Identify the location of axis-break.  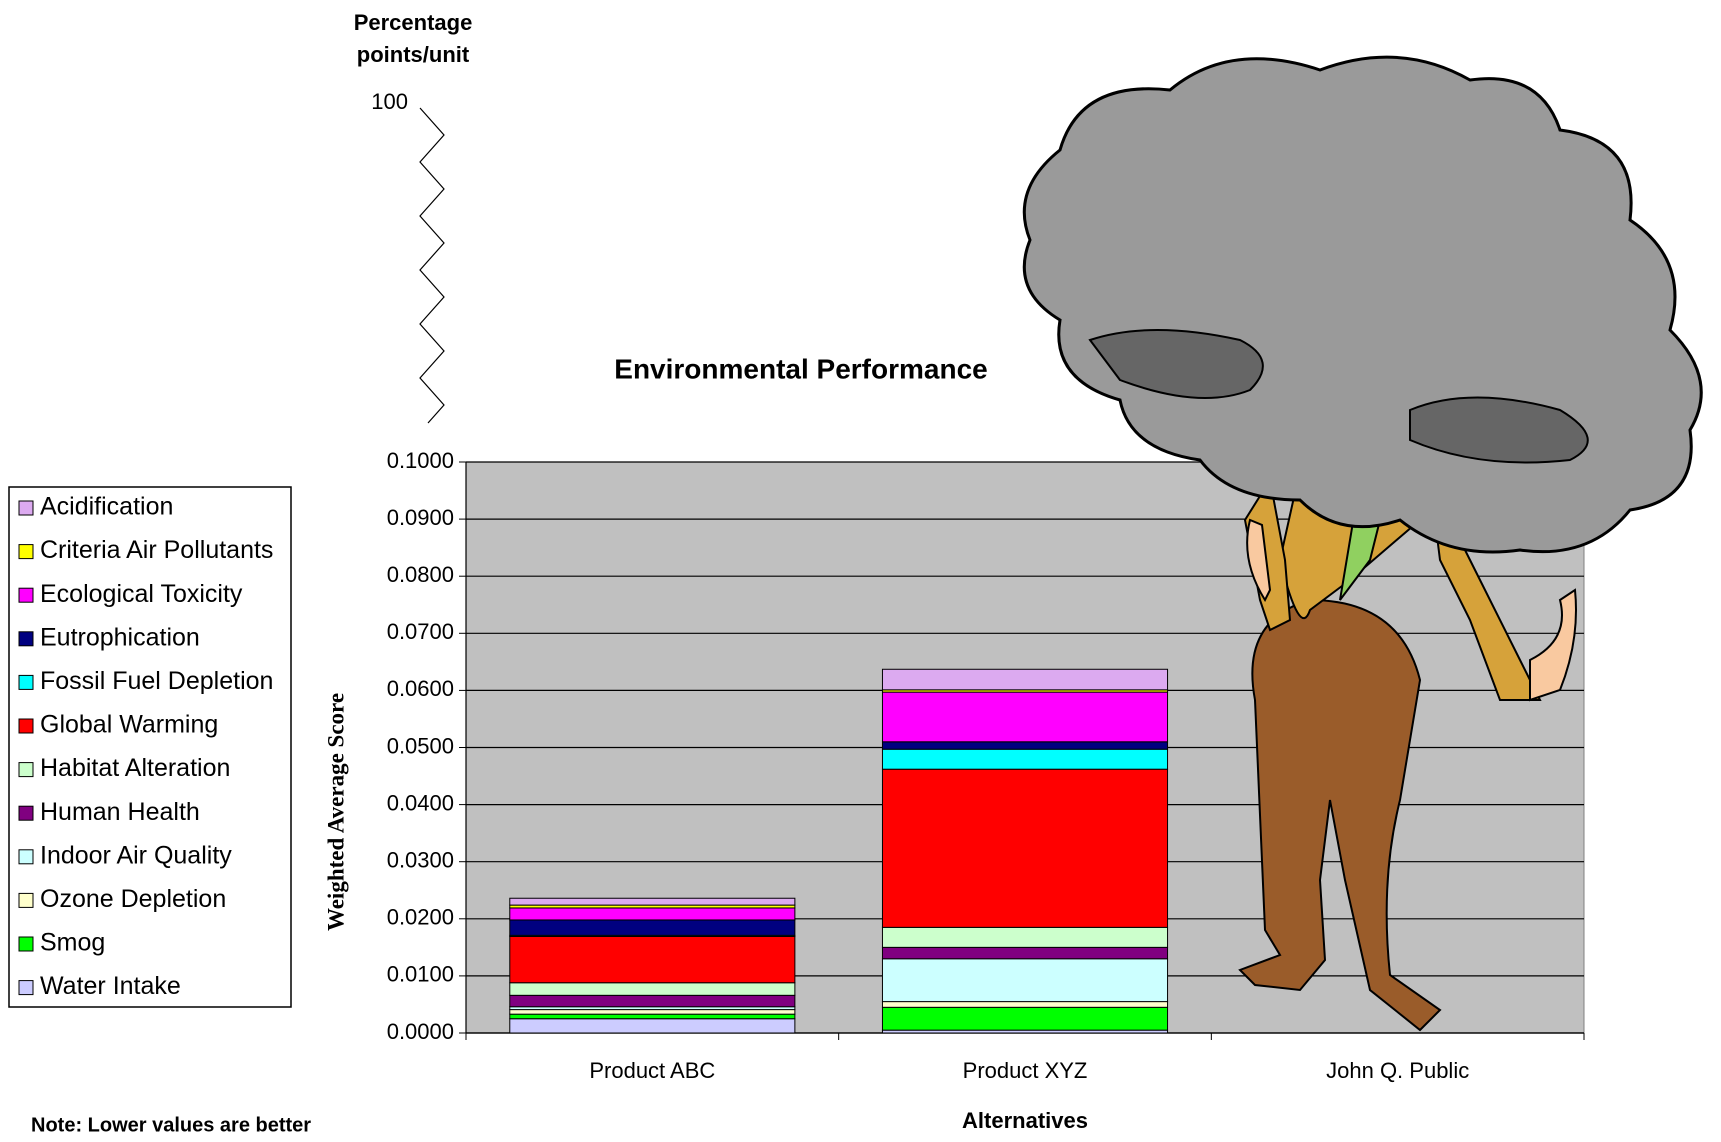
(432, 265).